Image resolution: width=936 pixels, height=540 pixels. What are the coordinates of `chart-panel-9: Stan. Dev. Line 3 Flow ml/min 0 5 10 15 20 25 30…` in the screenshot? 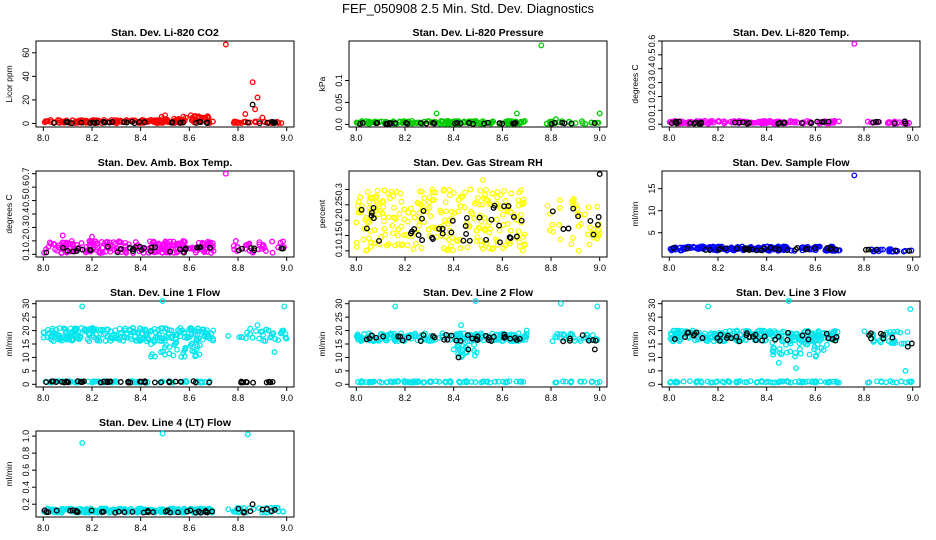 It's located at (775, 345).